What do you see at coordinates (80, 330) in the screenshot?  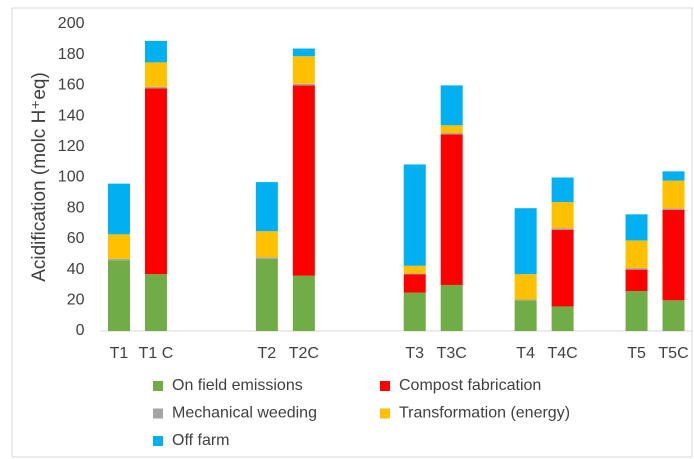 I see `y-tick-label: 0` at bounding box center [80, 330].